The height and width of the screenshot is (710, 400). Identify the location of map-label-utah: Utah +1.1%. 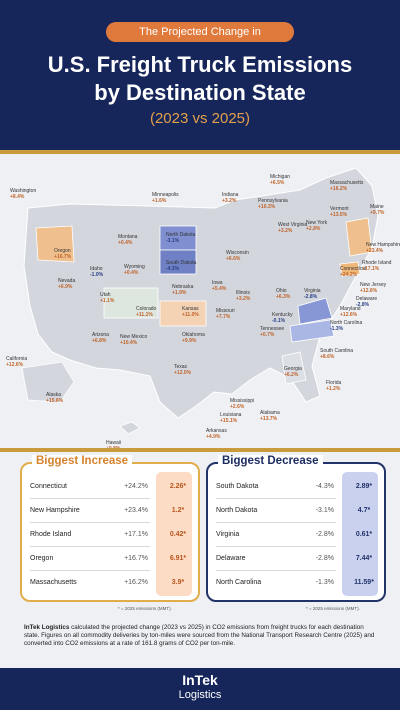
(107, 298).